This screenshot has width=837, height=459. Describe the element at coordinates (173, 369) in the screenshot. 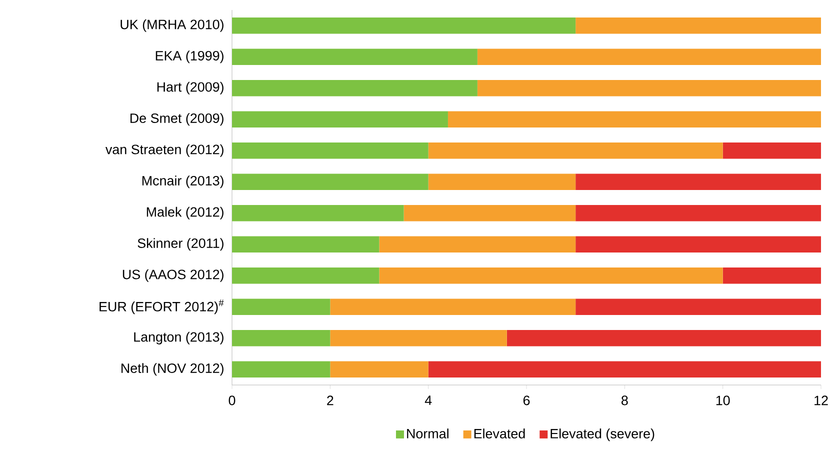

I see `y-tick-label: Neth (NOV 2012)` at that location.